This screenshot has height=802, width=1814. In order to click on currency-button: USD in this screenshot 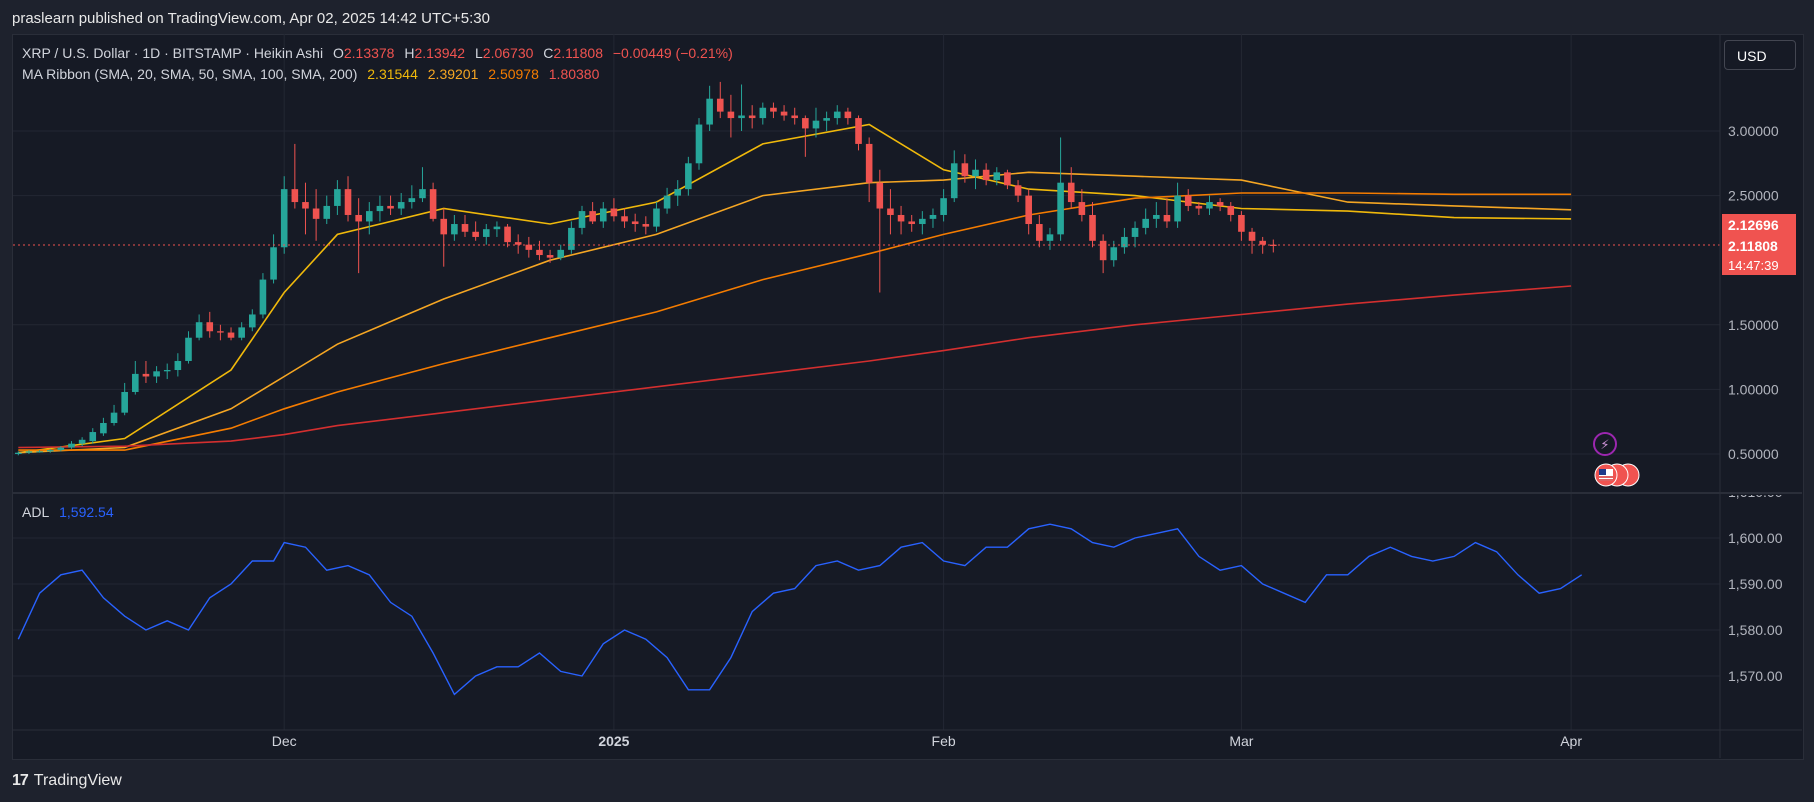, I will do `click(1760, 55)`.